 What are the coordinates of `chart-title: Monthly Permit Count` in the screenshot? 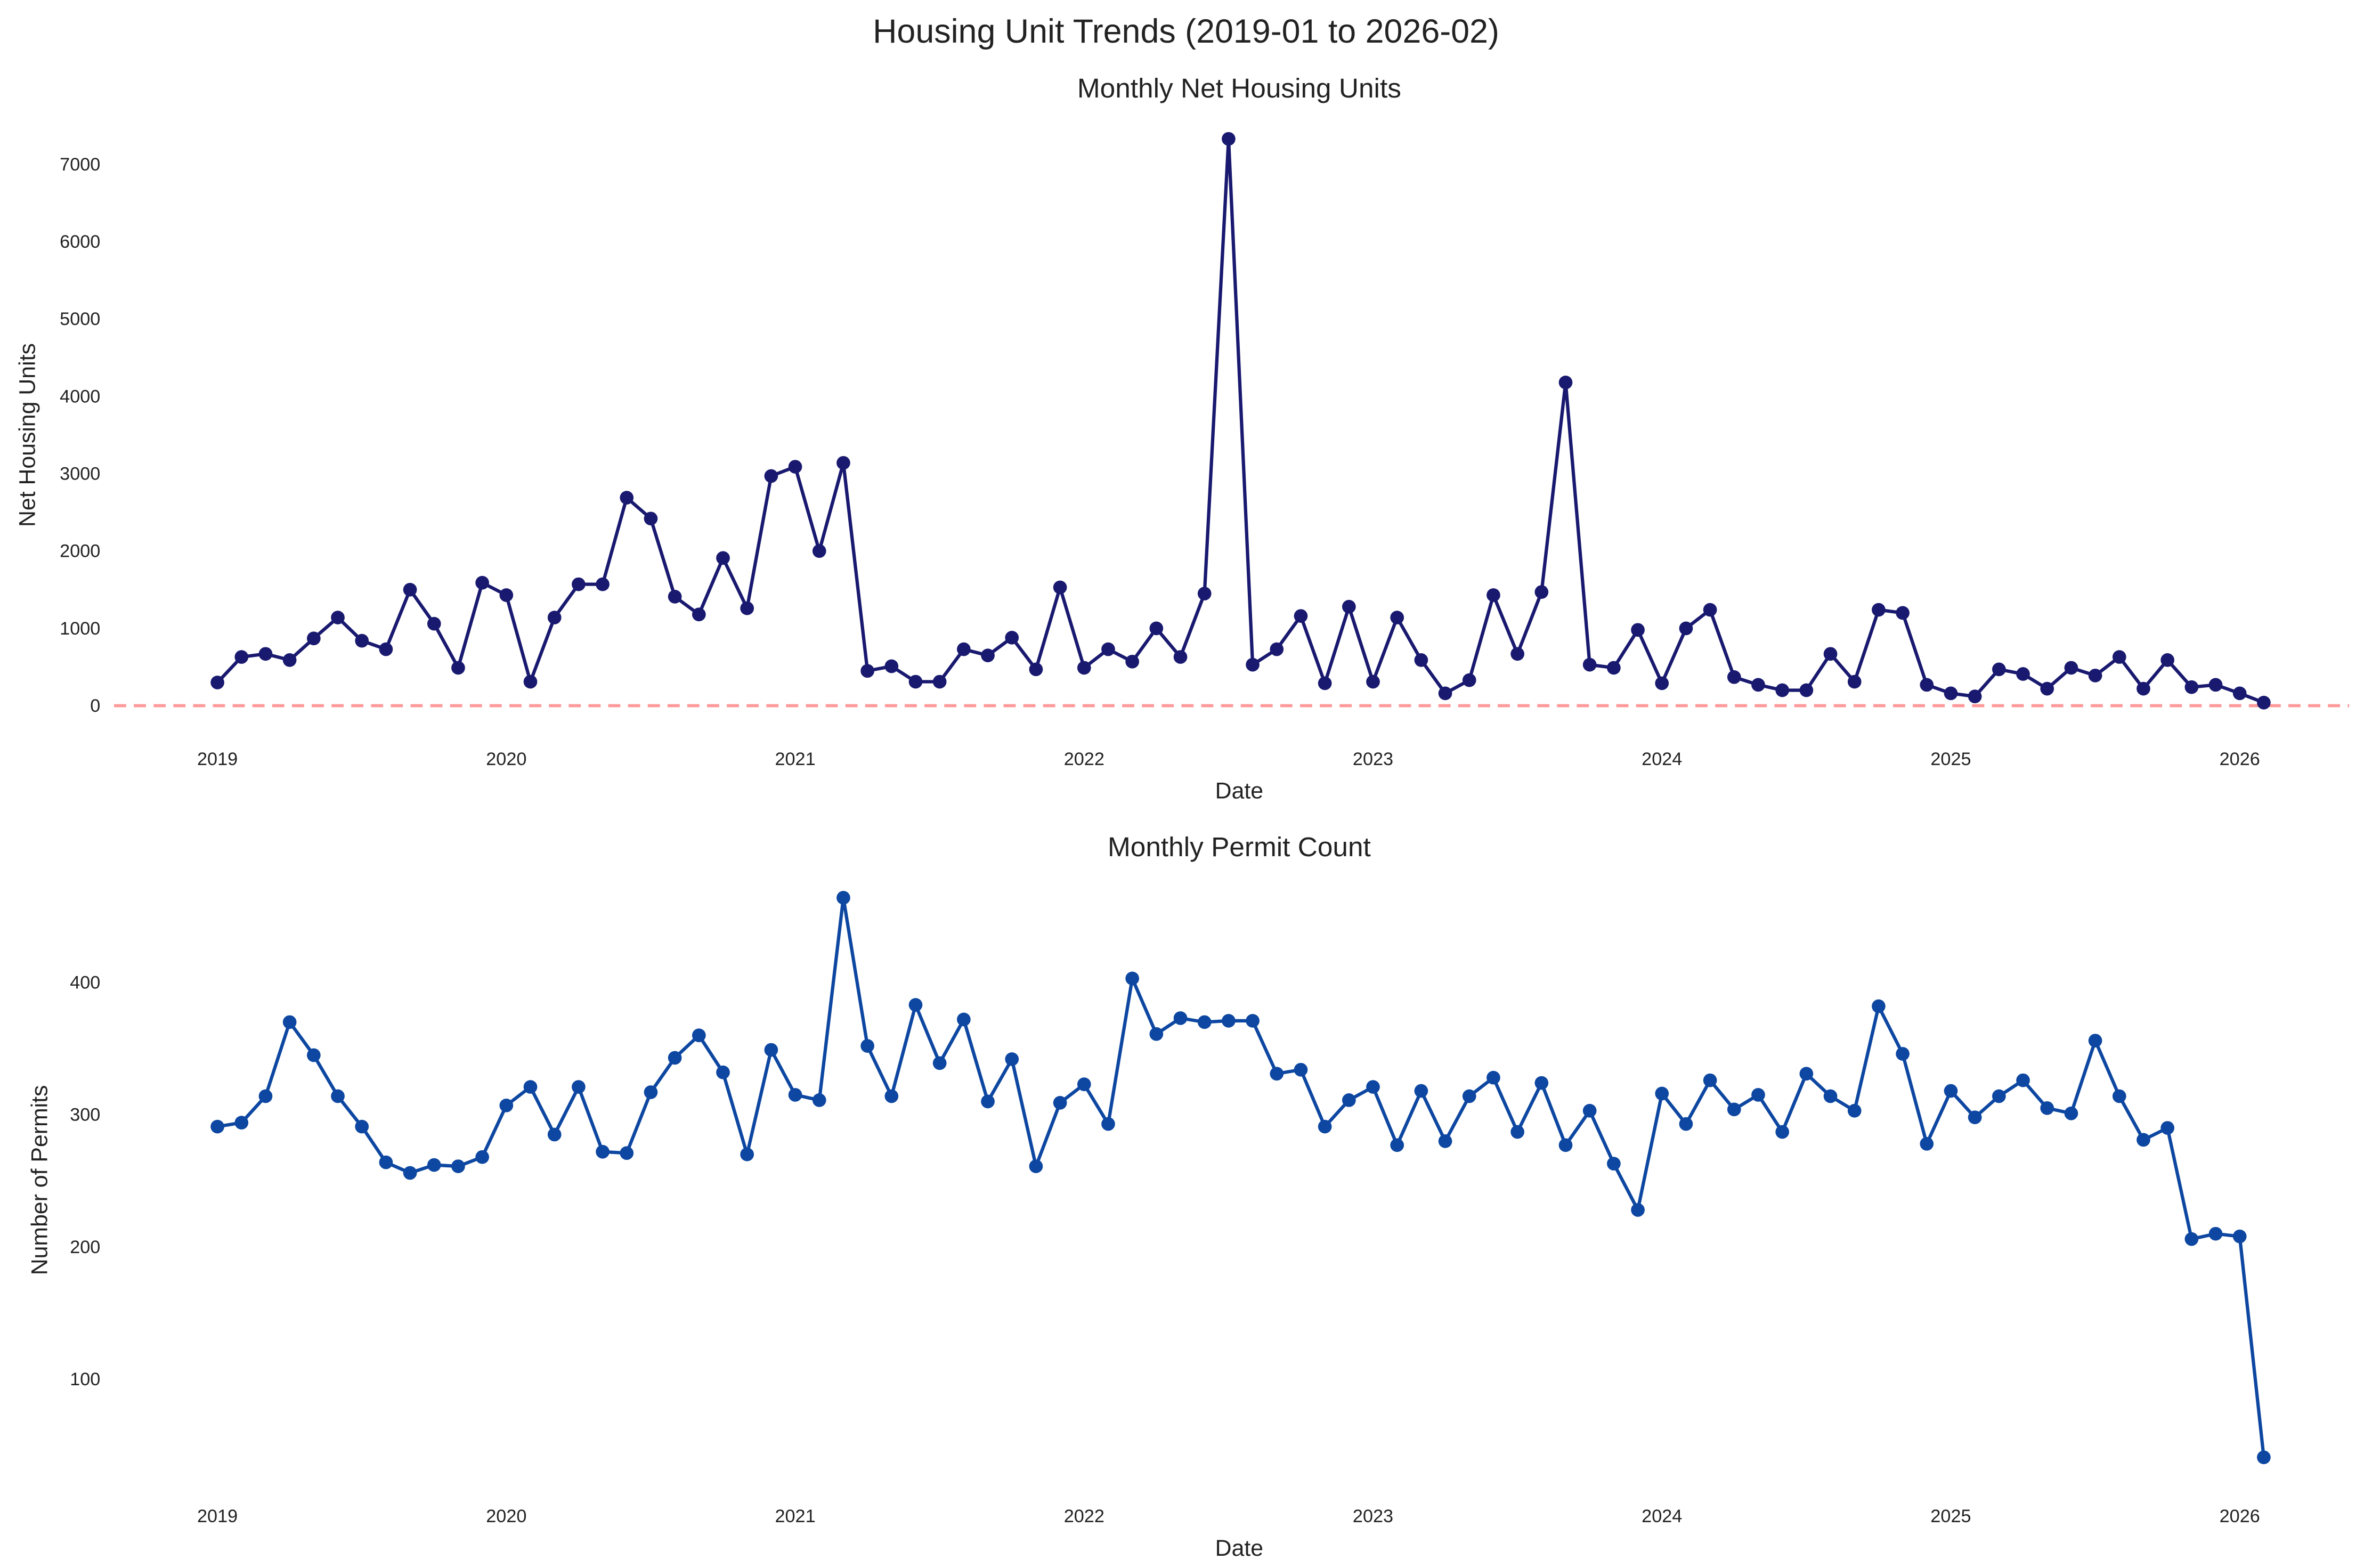 It's located at (1239, 847).